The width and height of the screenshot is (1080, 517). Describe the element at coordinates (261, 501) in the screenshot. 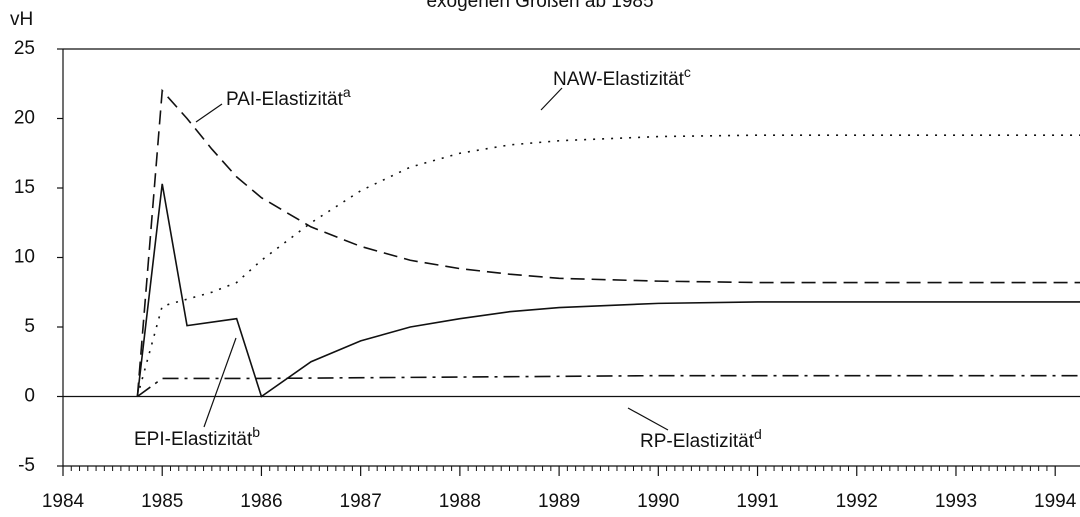

I see `x-tick-label: 1986` at that location.